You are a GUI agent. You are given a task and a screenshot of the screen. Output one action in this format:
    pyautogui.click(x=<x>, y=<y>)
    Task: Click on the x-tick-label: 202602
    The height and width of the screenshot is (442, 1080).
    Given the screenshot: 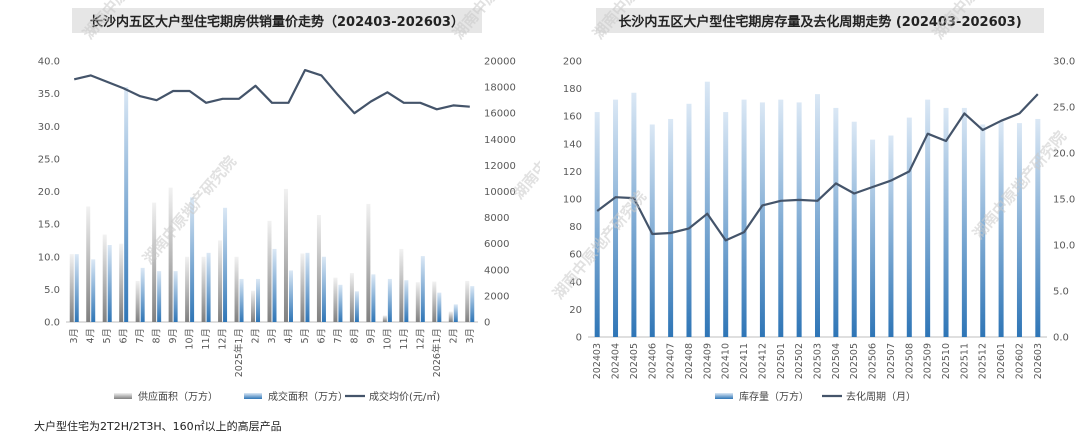 What is the action you would take?
    pyautogui.click(x=1019, y=361)
    